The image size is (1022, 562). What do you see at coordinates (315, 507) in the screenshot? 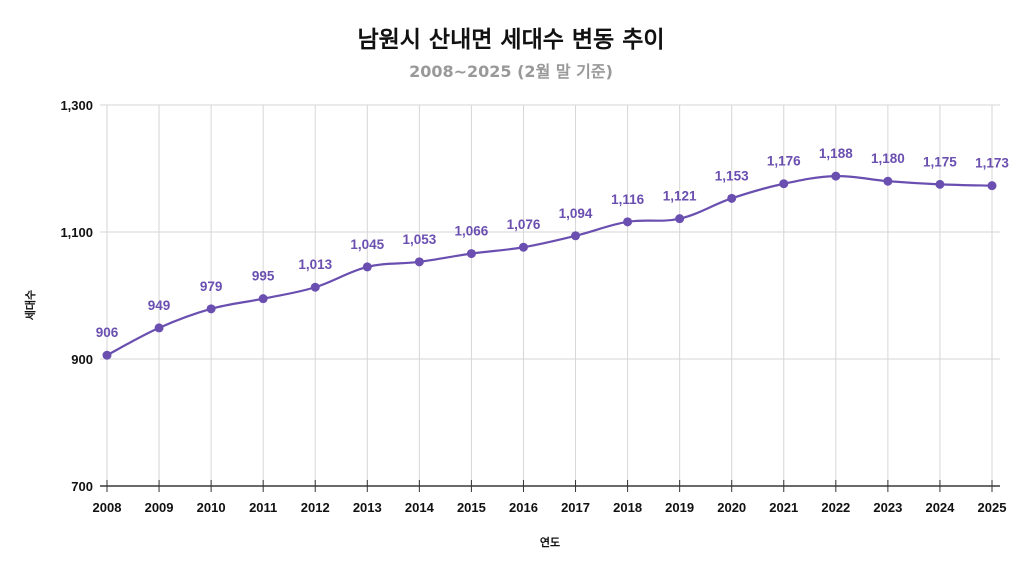
I see `x-tick-label: 2012` at bounding box center [315, 507].